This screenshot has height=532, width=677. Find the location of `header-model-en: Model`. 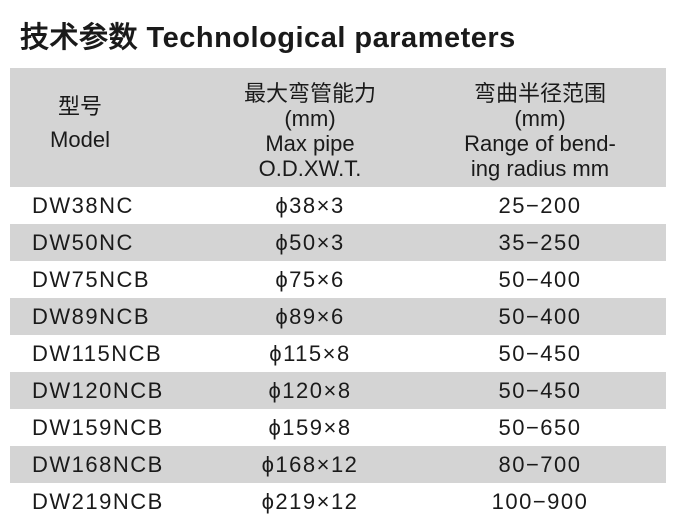

header-model-en: Model is located at coordinates (80, 139).